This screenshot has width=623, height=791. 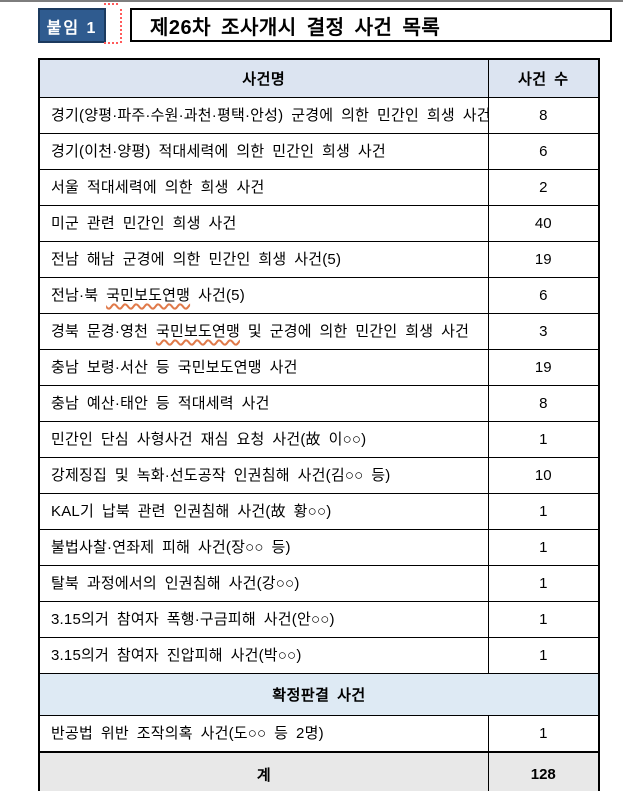 What do you see at coordinates (543, 187) in the screenshot?
I see `case-count: 2` at bounding box center [543, 187].